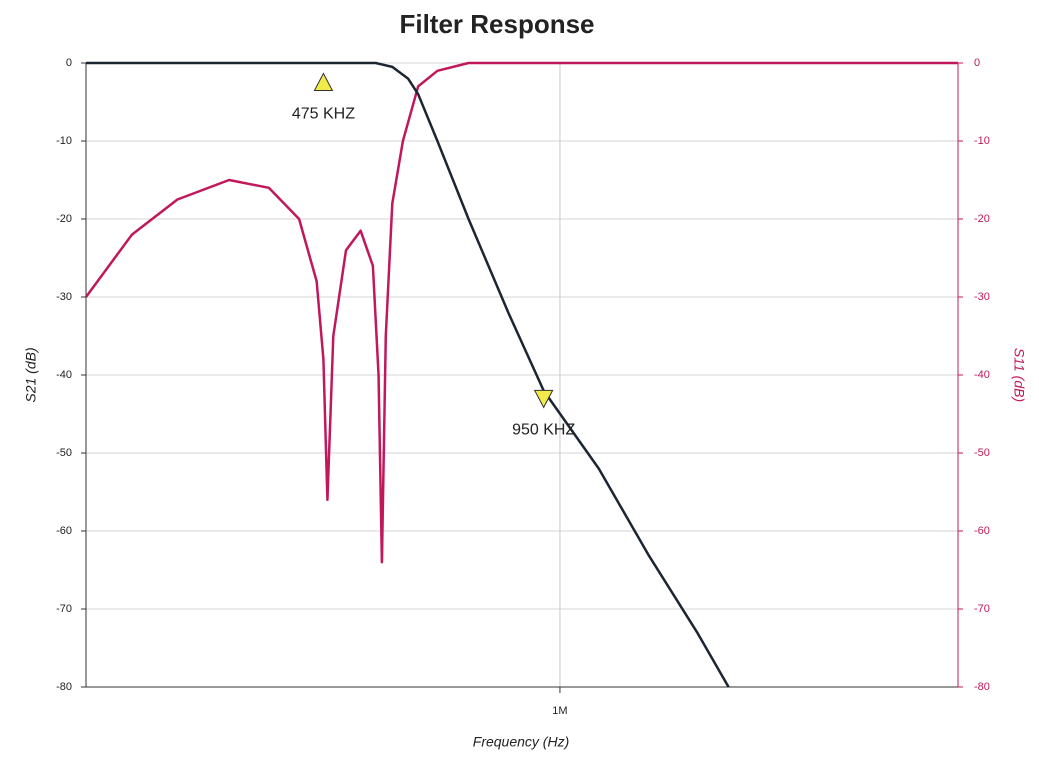 The height and width of the screenshot is (761, 1039). What do you see at coordinates (977, 63) in the screenshot?
I see `y2-tick-label: 0` at bounding box center [977, 63].